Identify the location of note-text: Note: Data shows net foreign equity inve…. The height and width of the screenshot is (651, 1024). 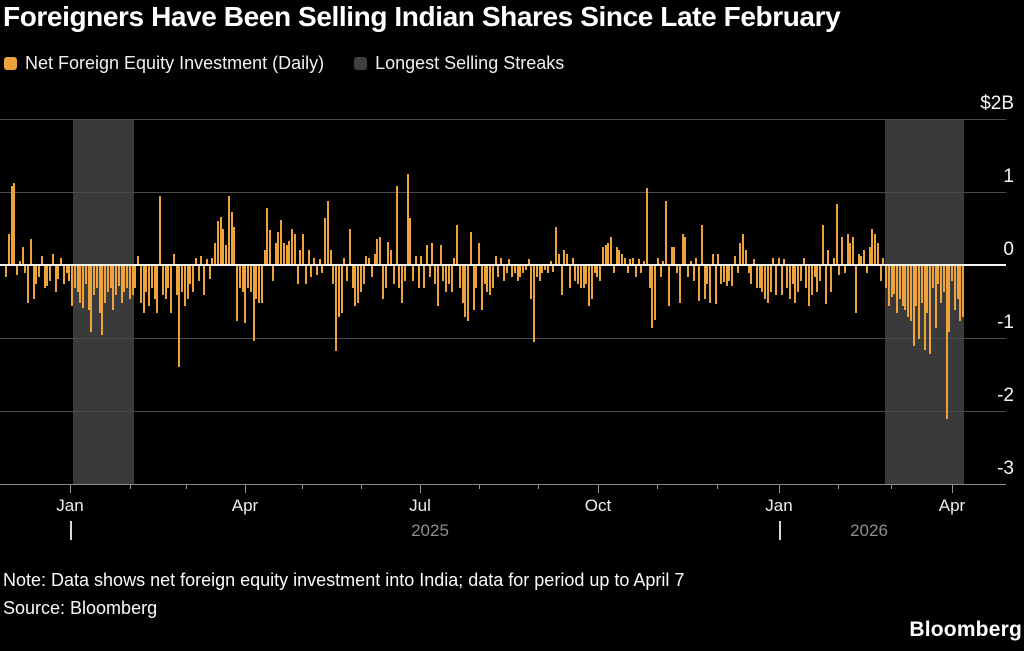
(344, 580).